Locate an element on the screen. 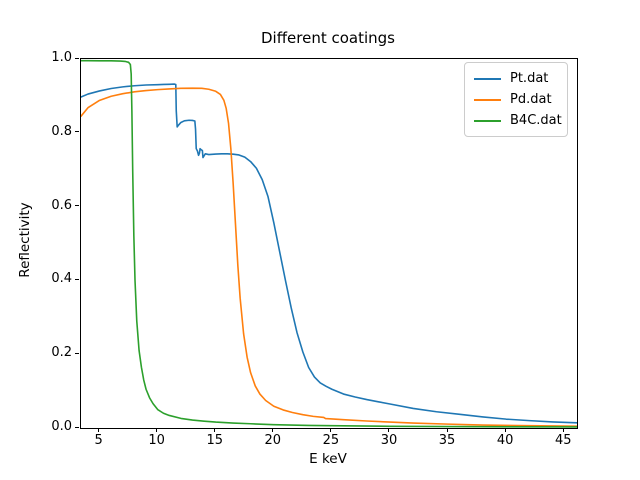 The width and height of the screenshot is (640, 480). x-tick-label: 20 is located at coordinates (273, 440).